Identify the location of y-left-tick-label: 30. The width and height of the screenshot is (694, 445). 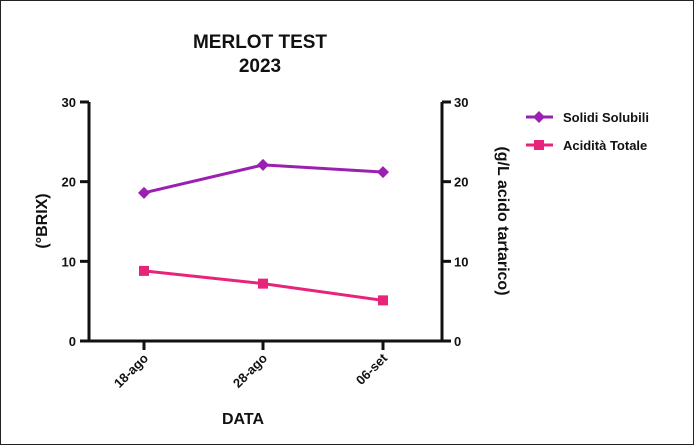
(69, 102).